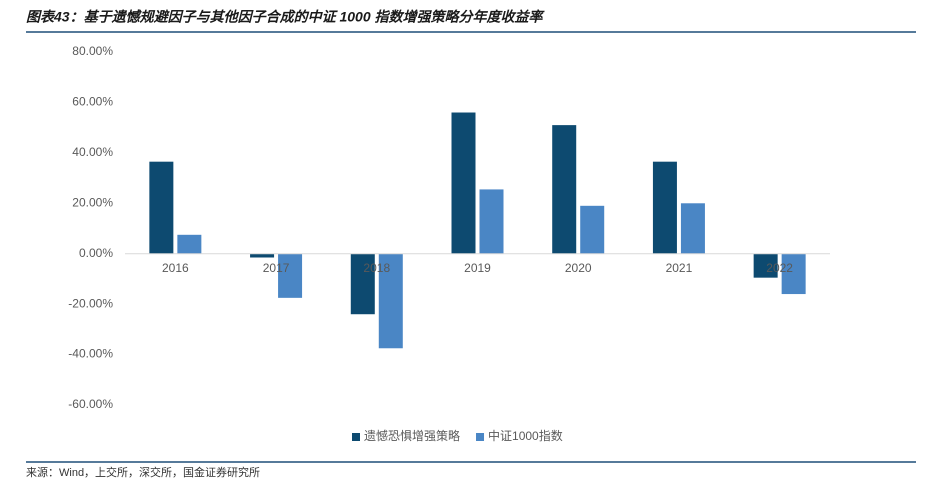  What do you see at coordinates (175, 268) in the screenshot?
I see `x-tick-label: 2016` at bounding box center [175, 268].